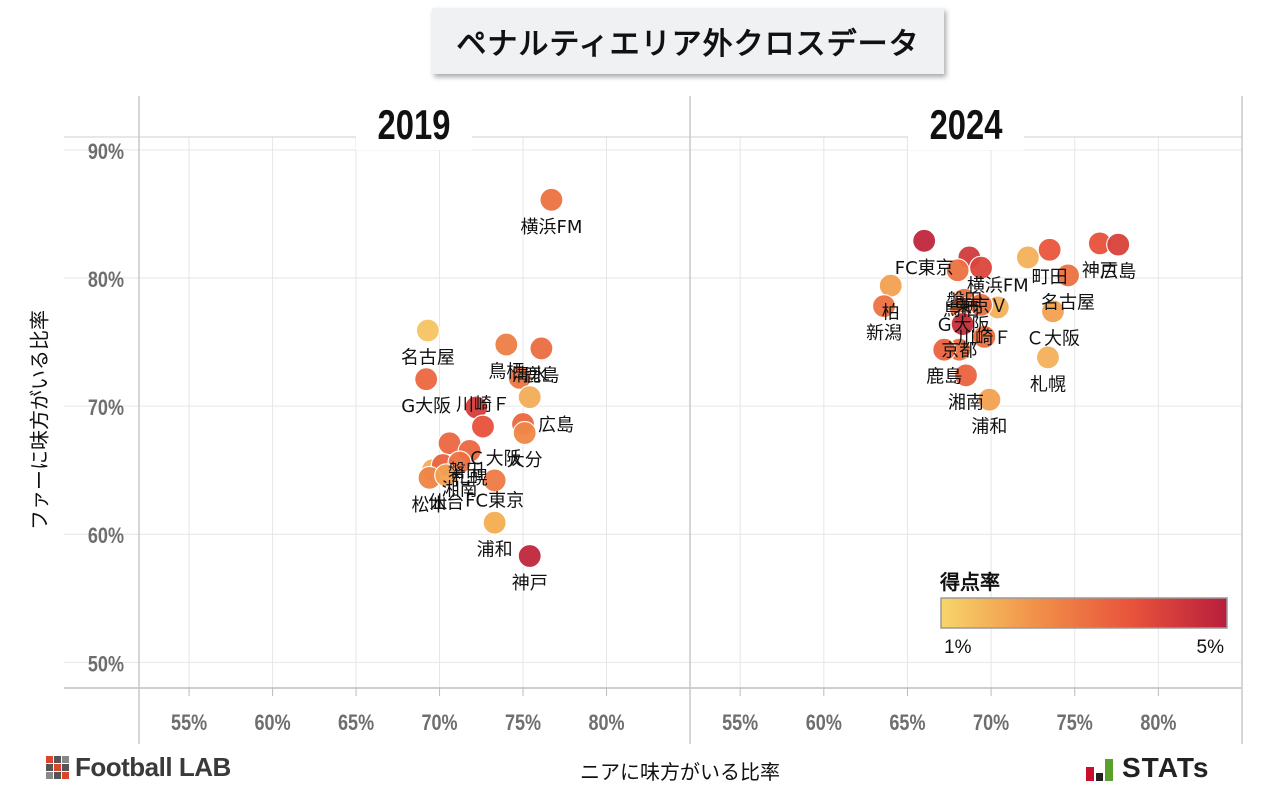 The width and height of the screenshot is (1278, 800). What do you see at coordinates (1211, 647) in the screenshot?
I see `legend-max-label: 5%` at bounding box center [1211, 647].